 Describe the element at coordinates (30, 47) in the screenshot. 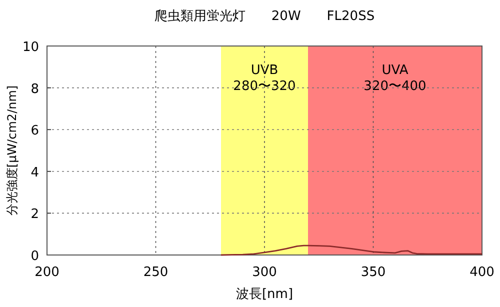

I see `y-tick-label: 10` at that location.